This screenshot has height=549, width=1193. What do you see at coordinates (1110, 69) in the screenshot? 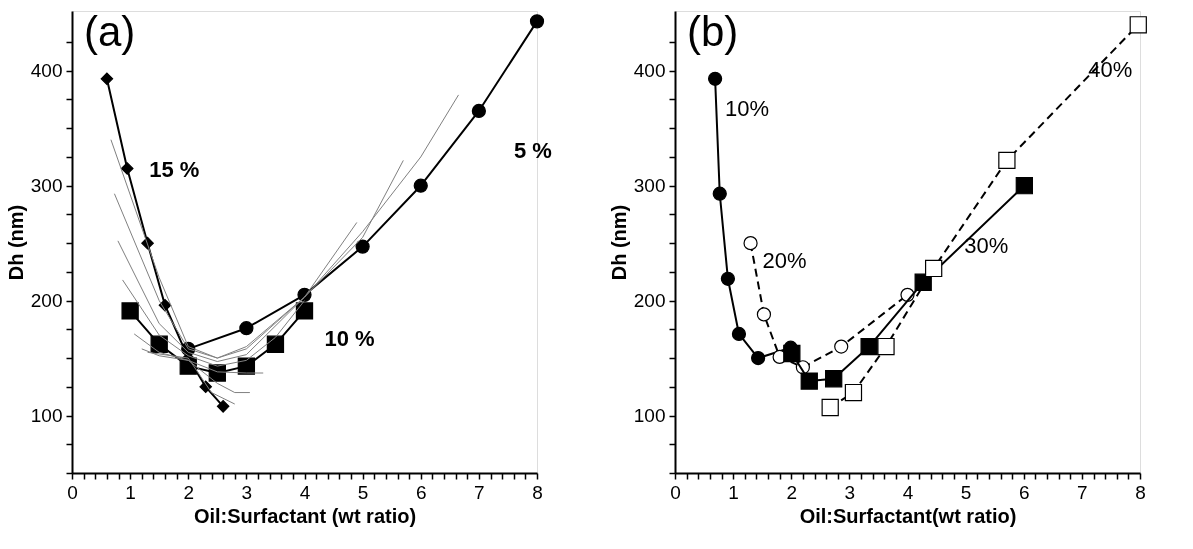
I see `series-label: 40%` at bounding box center [1110, 69].